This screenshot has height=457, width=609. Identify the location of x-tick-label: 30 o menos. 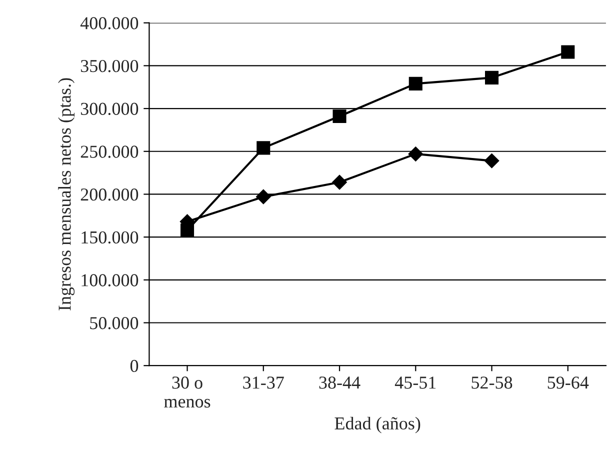
(187, 392).